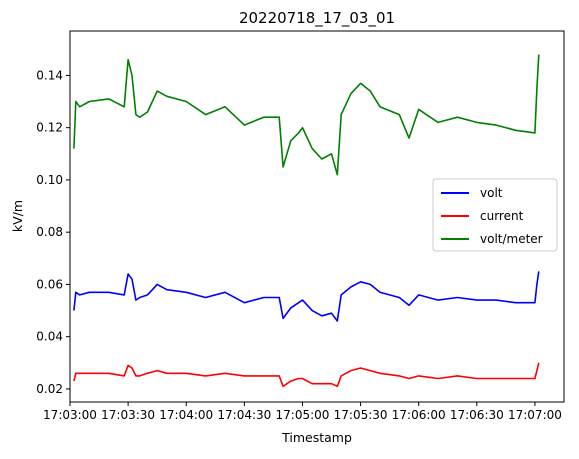  I want to click on y-tick-label: 0.12, so click(49, 128).